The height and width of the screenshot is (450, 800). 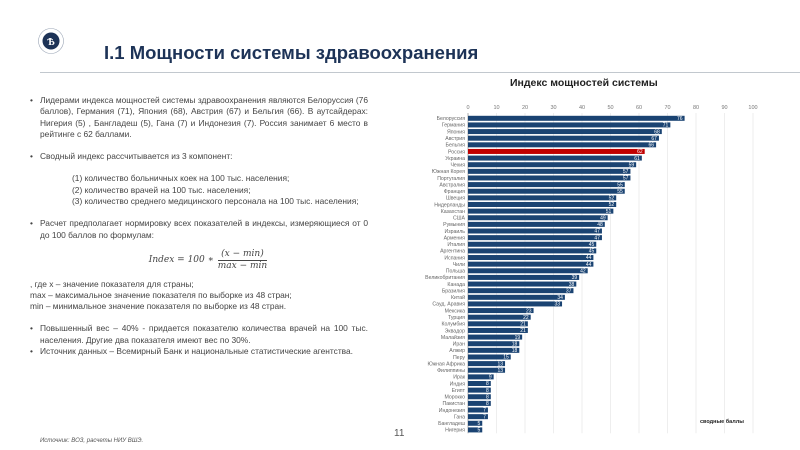 What do you see at coordinates (500, 364) in the screenshot?
I see `data-label: 13` at bounding box center [500, 364].